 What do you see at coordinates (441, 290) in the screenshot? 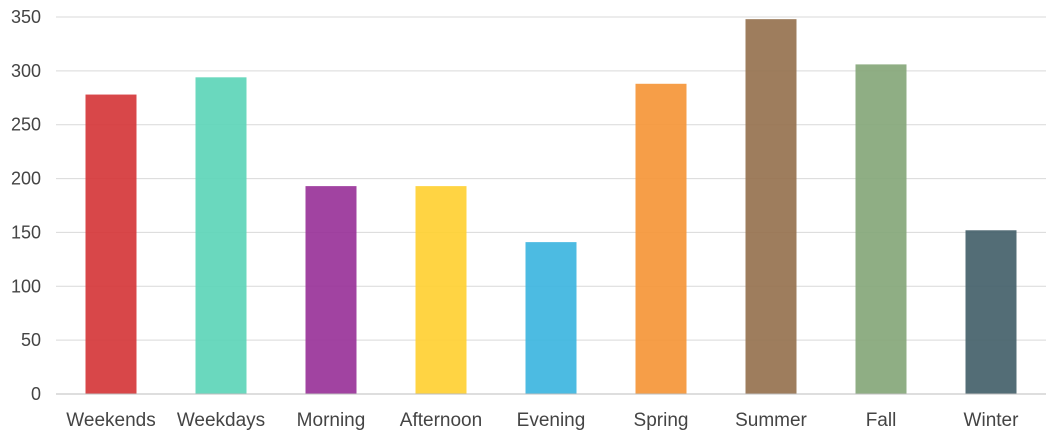
I see `bar-afternoon` at bounding box center [441, 290].